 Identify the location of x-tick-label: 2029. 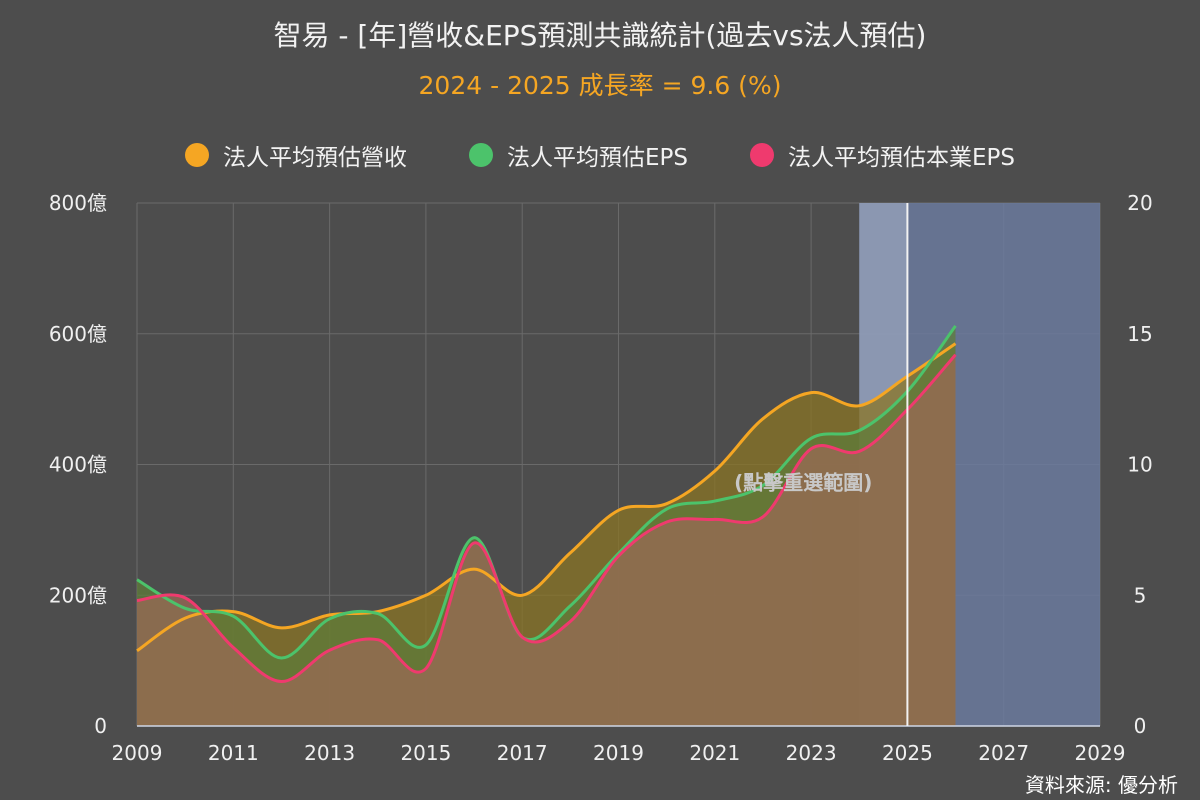
(1100, 753).